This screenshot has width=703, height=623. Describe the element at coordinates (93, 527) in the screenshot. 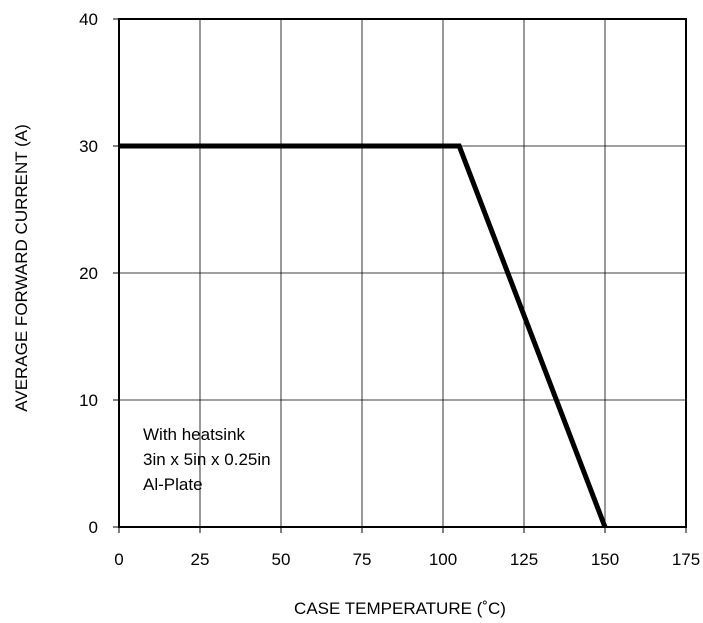

I see `y-tick-label: 0` at that location.